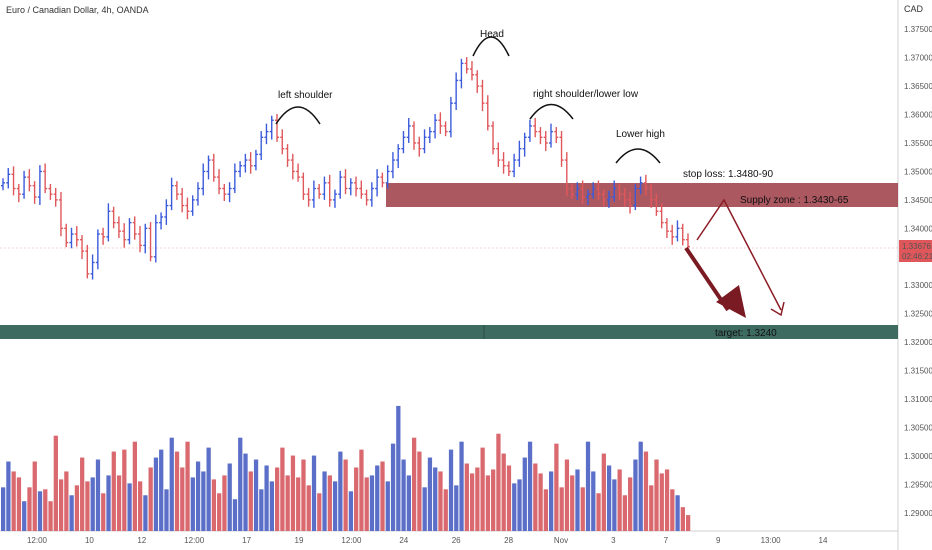  I want to click on y-tick-label: 1.31500, so click(918, 371).